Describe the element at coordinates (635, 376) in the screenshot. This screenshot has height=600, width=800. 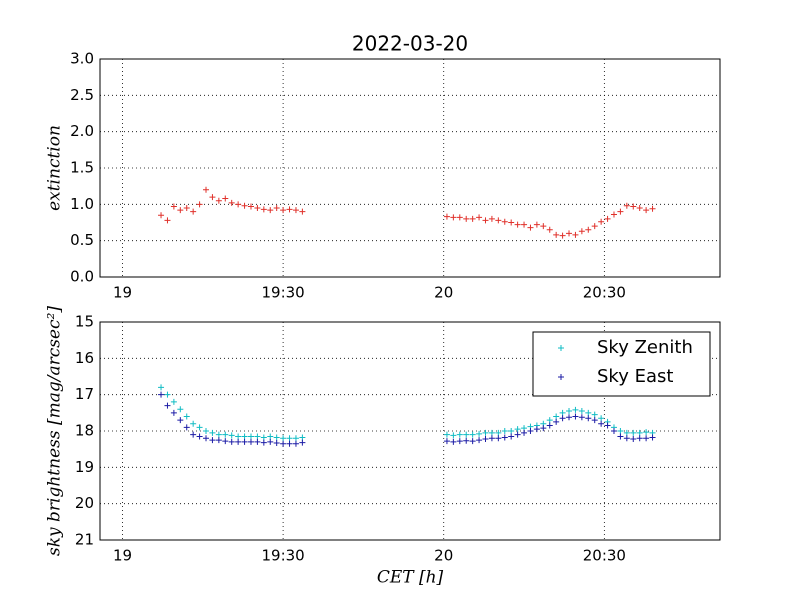
I see `legend-label: Sky East` at that location.